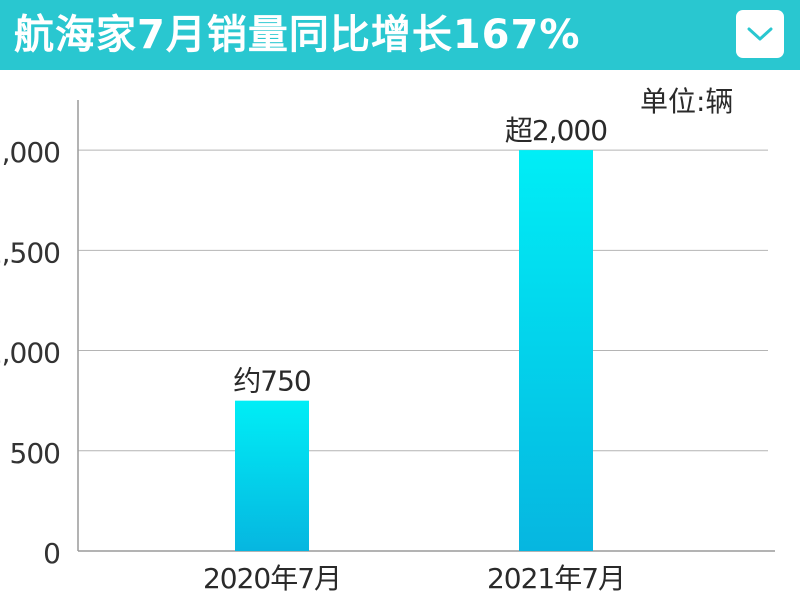 Image resolution: width=800 pixels, height=600 pixels. I want to click on header-bar: 航海家7月销量同比增长167%, so click(400, 35).